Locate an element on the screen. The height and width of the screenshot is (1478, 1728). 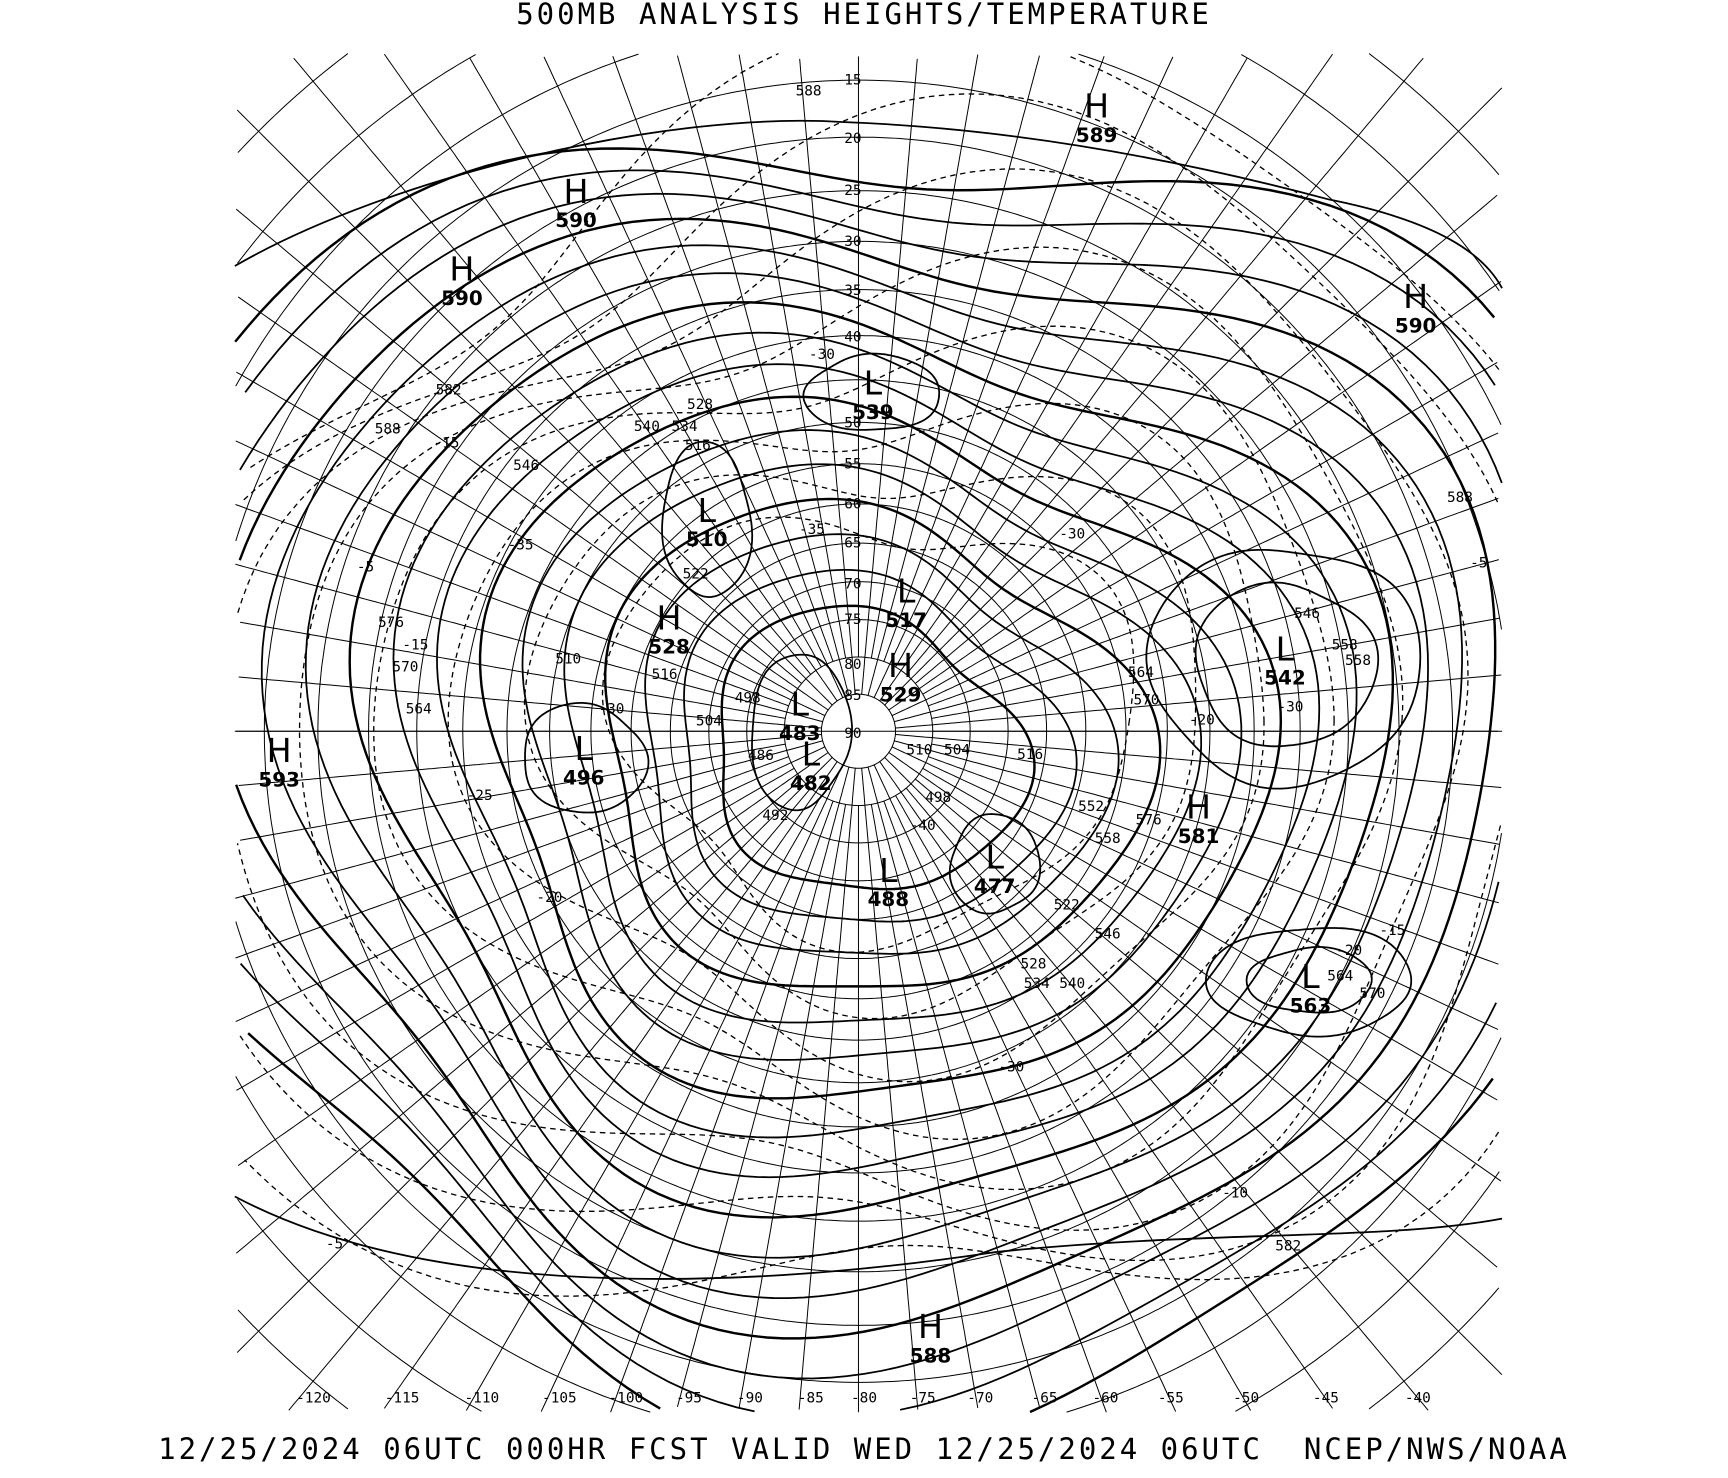
height-contour-label: 486 is located at coordinates (761, 756).